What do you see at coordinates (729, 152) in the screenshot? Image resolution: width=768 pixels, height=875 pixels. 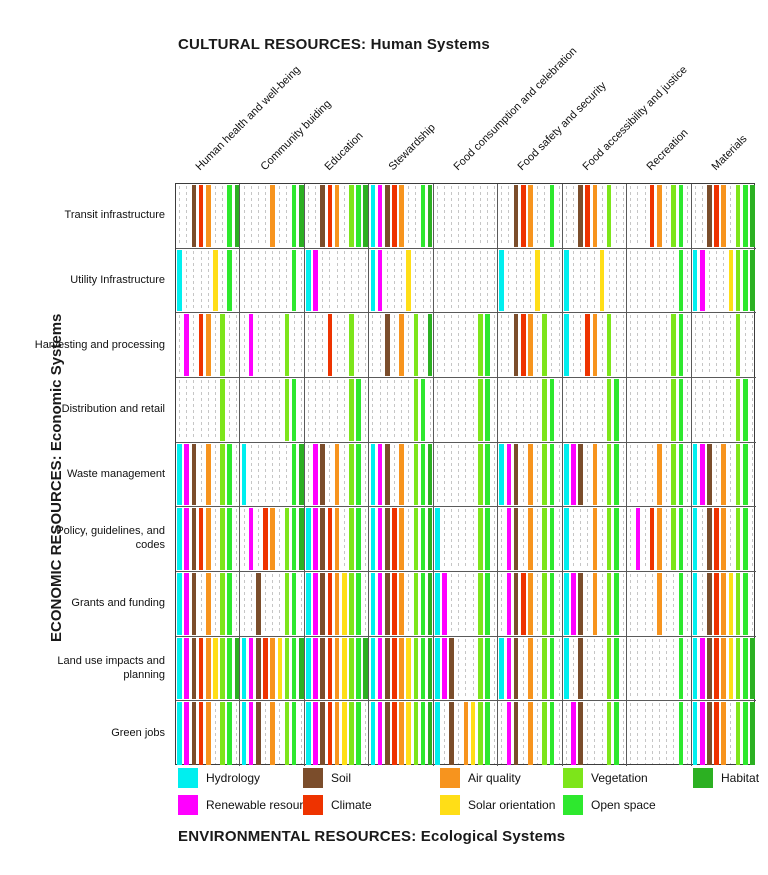 I see `column-label-9: Materials` at bounding box center [729, 152].